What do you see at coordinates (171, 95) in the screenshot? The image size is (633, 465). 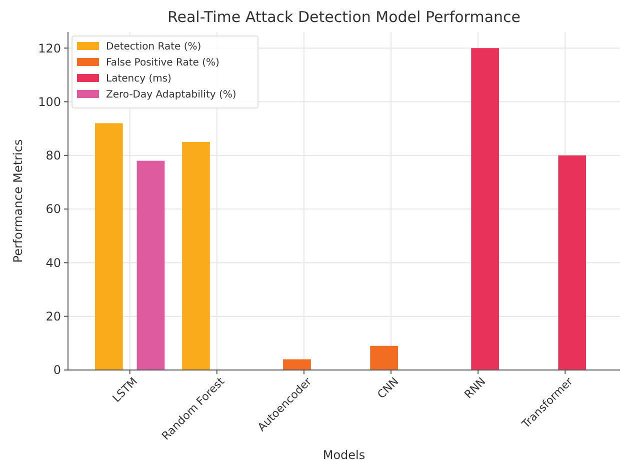 I see `legend-label: Zero-Day Adaptability (%)` at bounding box center [171, 95].